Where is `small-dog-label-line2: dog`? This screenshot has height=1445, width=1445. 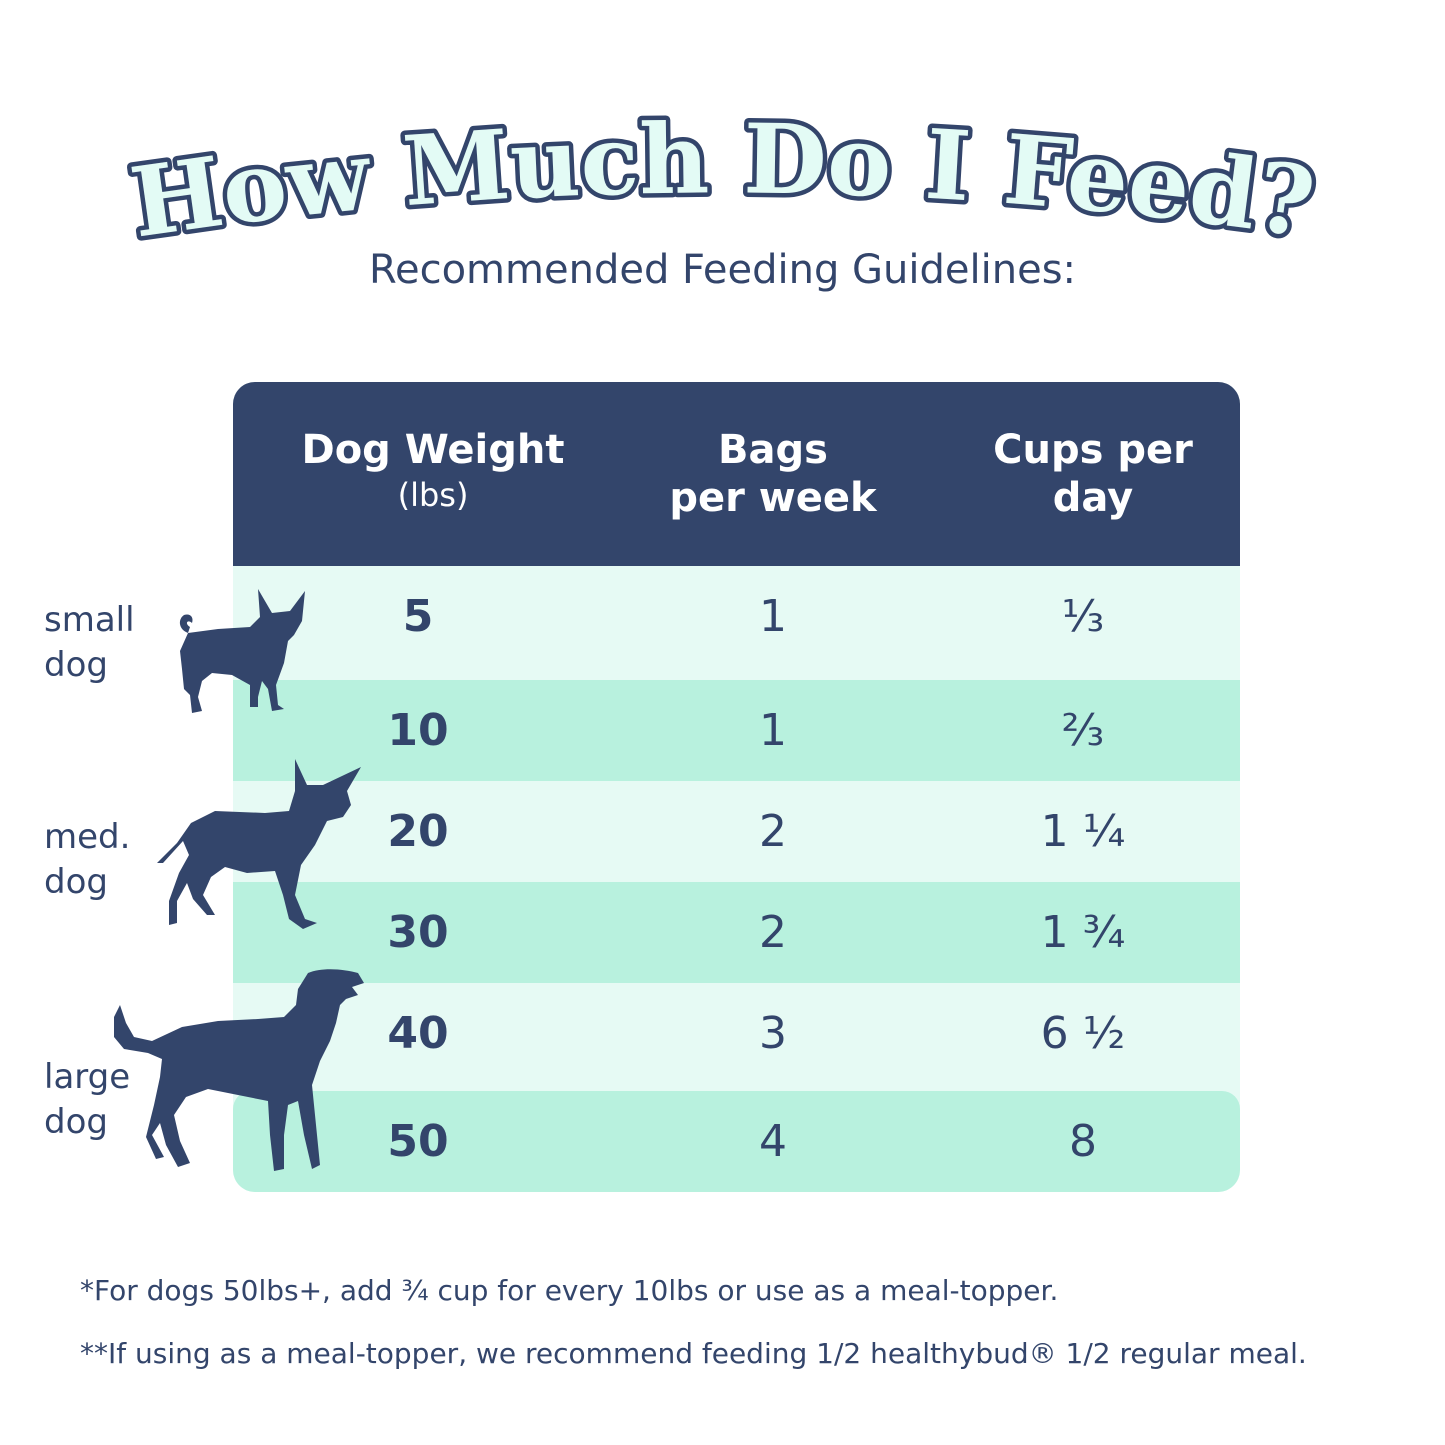
small-dog-label-line2: dog is located at coordinates (76, 665).